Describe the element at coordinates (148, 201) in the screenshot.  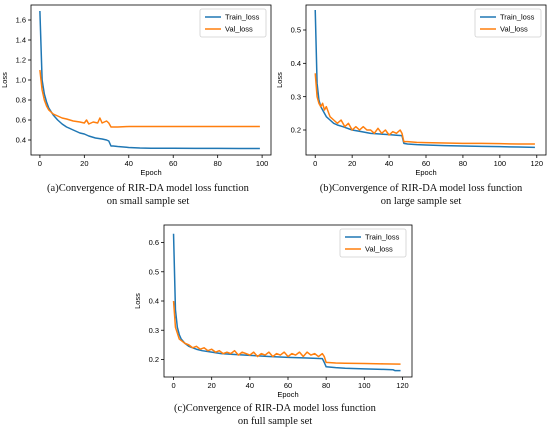
I see `caption-a-line2: on small sample set` at that location.